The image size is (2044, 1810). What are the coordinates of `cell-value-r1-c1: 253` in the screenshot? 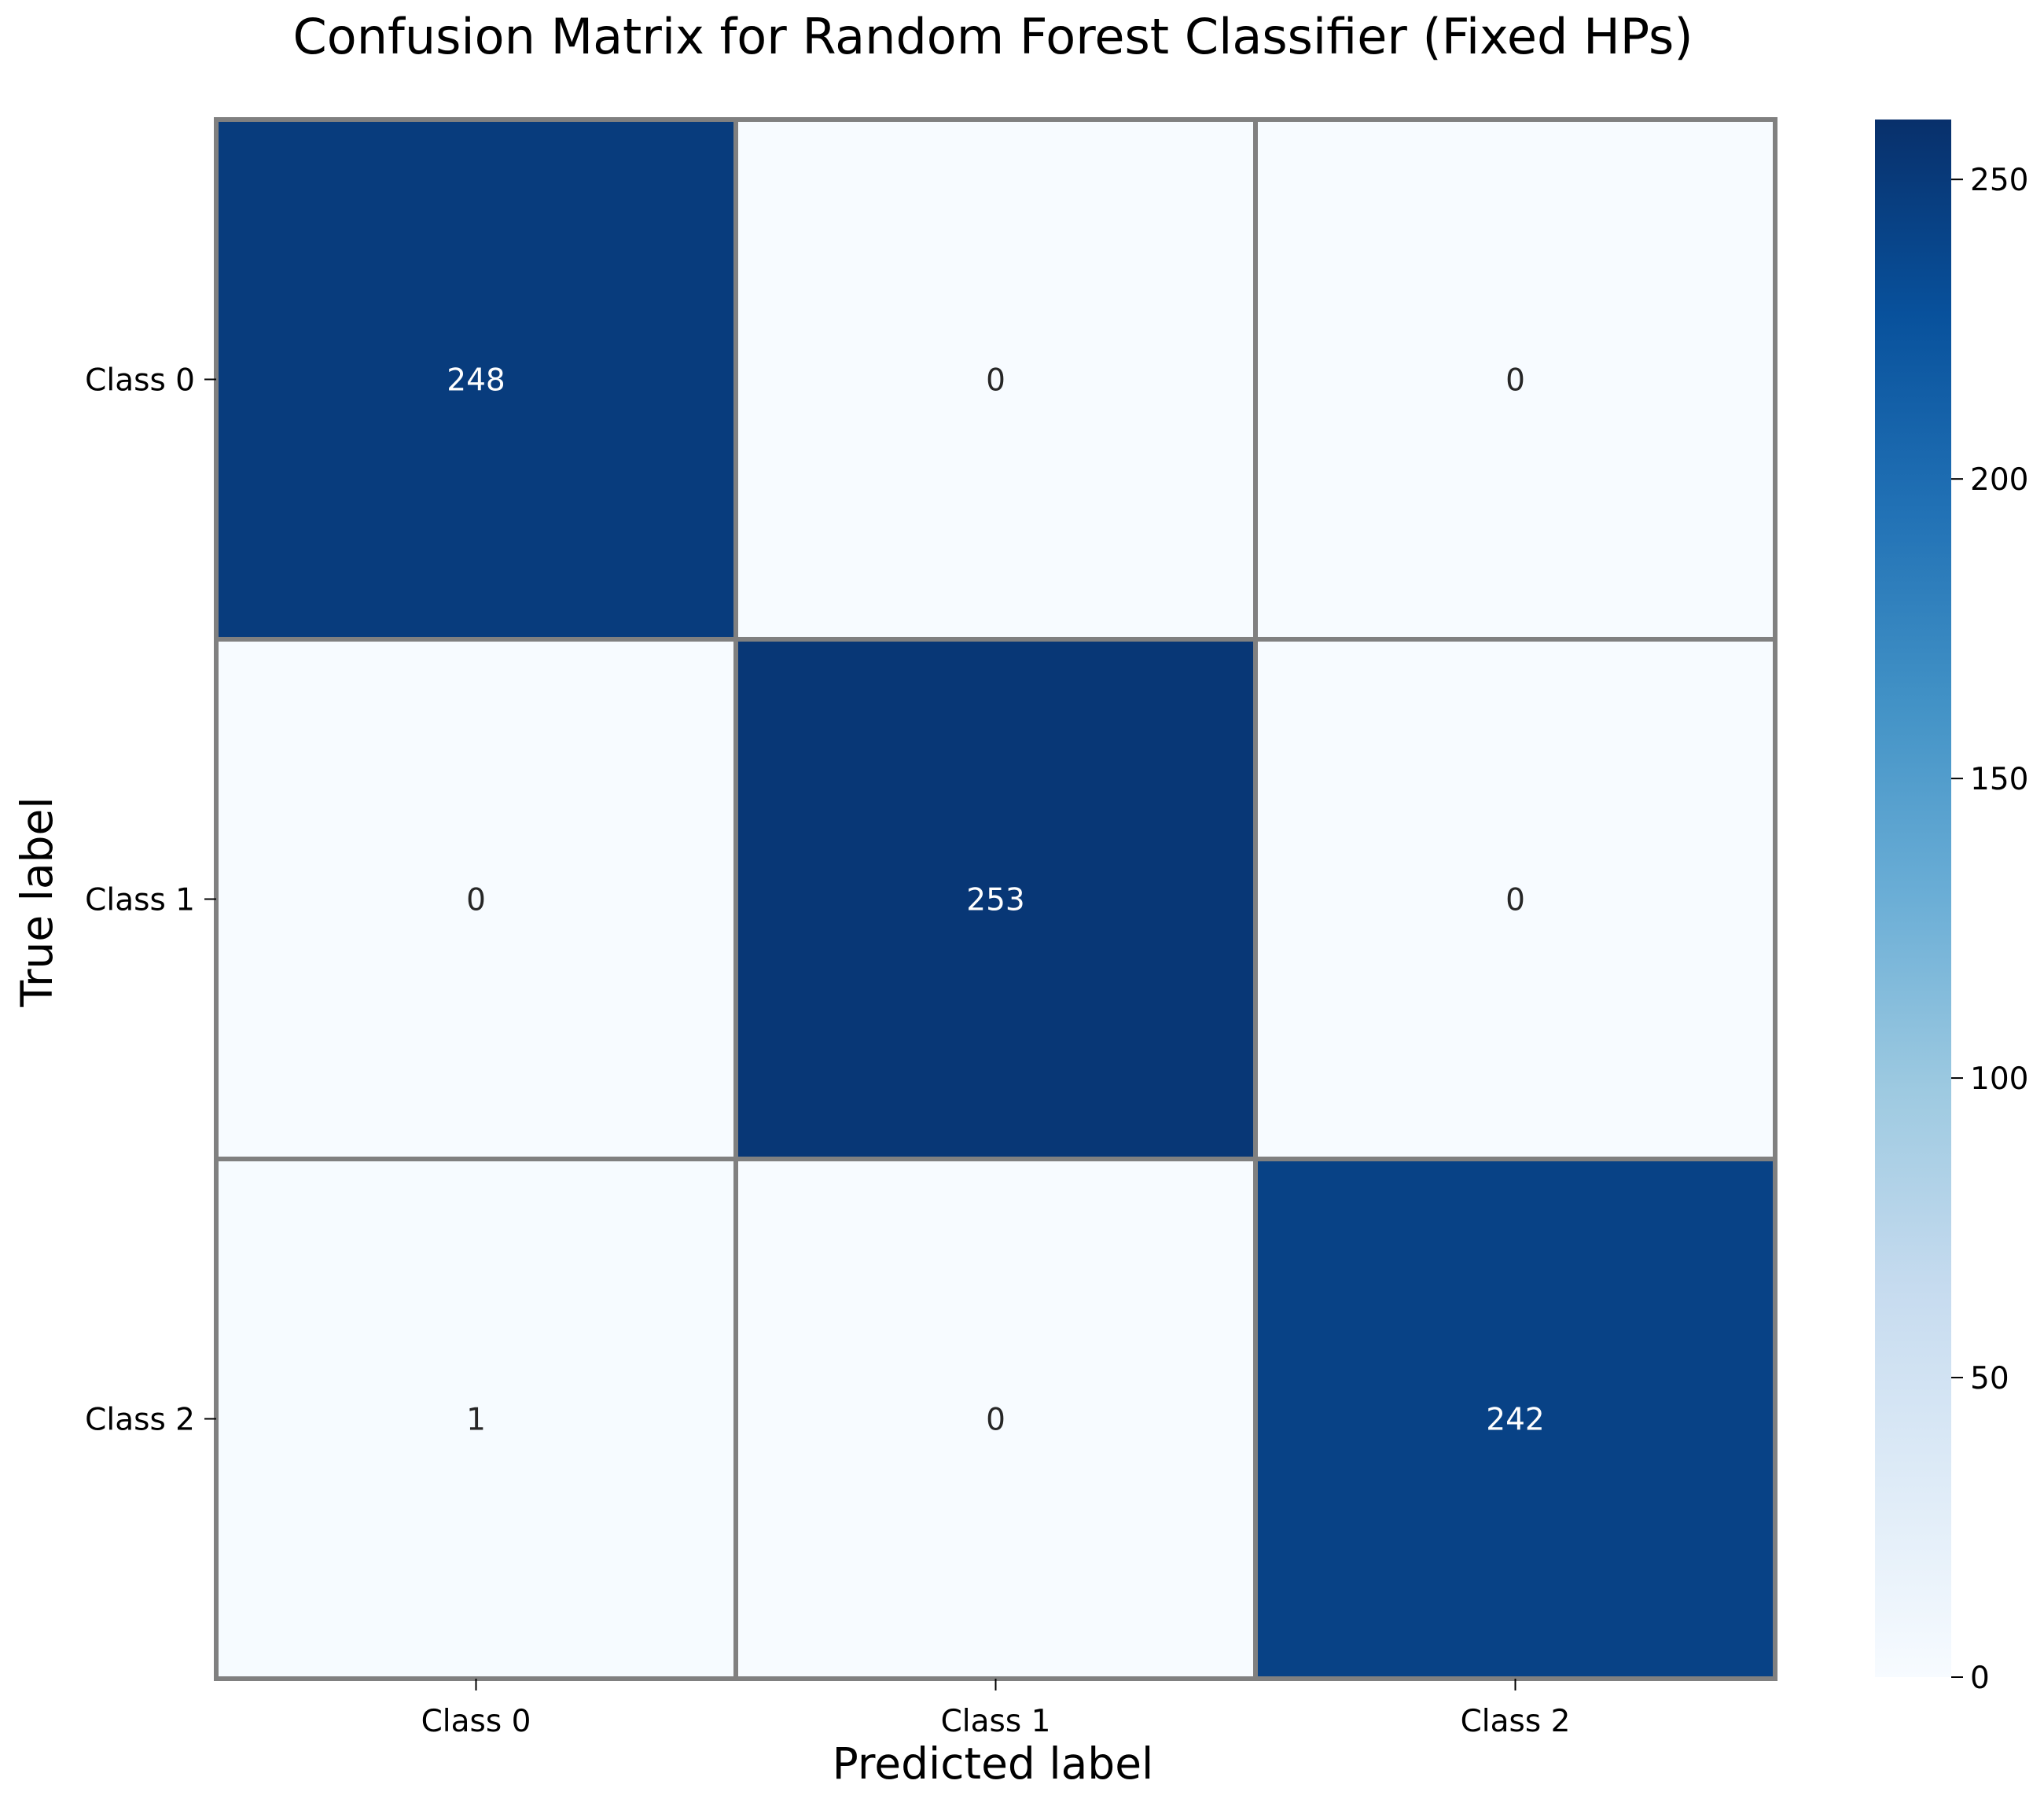 It's located at (995, 900).